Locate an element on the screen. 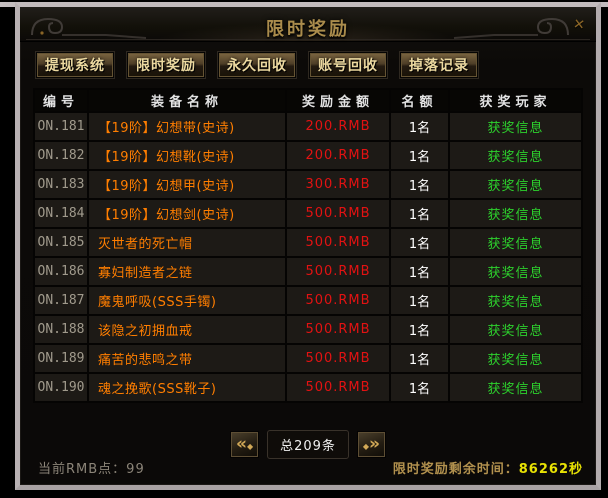 The image size is (608, 498). item-name: 【19阶】幻想靴(史诗) is located at coordinates (187, 155).